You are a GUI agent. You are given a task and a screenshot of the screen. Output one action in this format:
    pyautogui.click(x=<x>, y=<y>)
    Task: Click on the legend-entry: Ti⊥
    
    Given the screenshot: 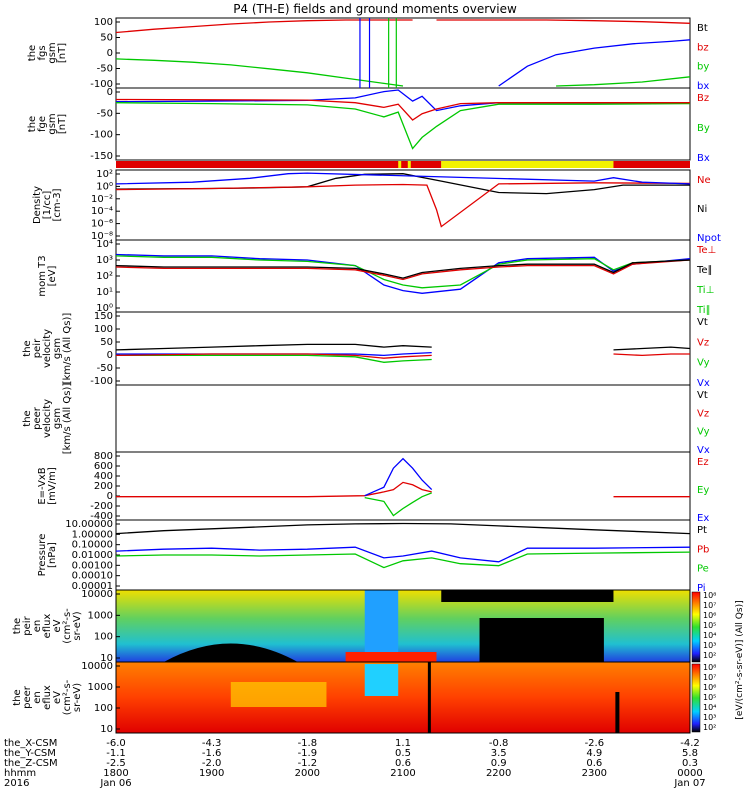 What is the action you would take?
    pyautogui.click(x=705, y=290)
    